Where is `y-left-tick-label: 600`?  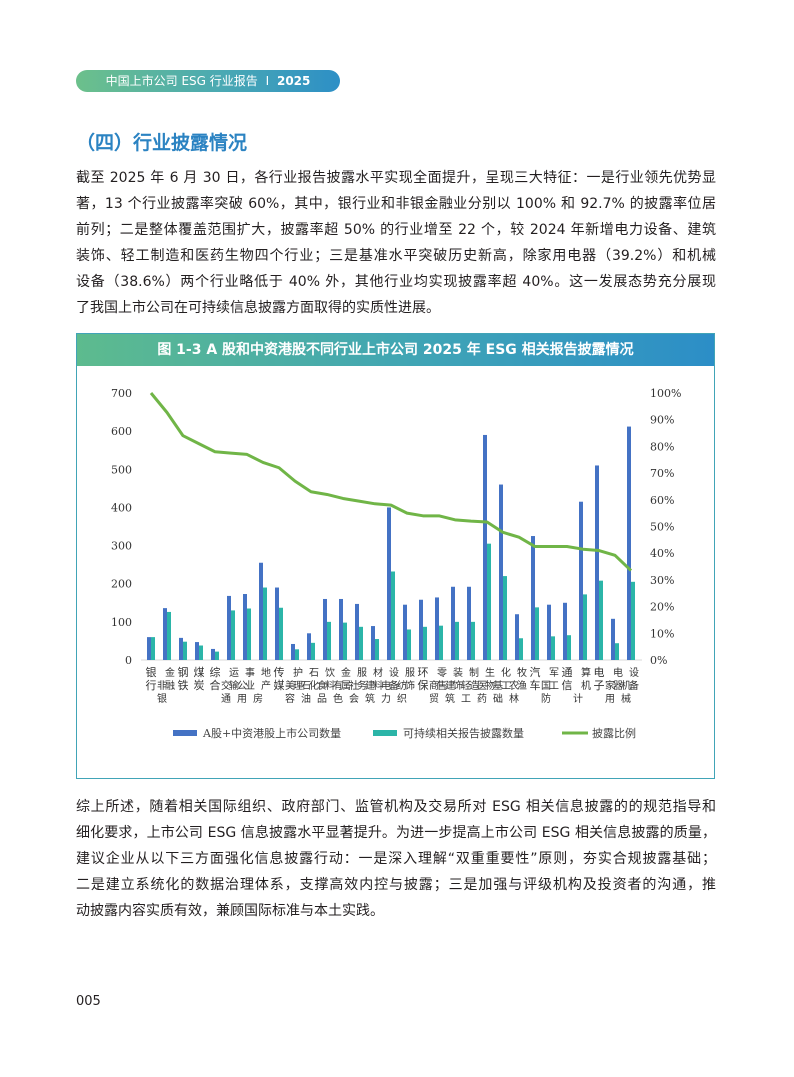 y-left-tick-label: 600 is located at coordinates (121, 431).